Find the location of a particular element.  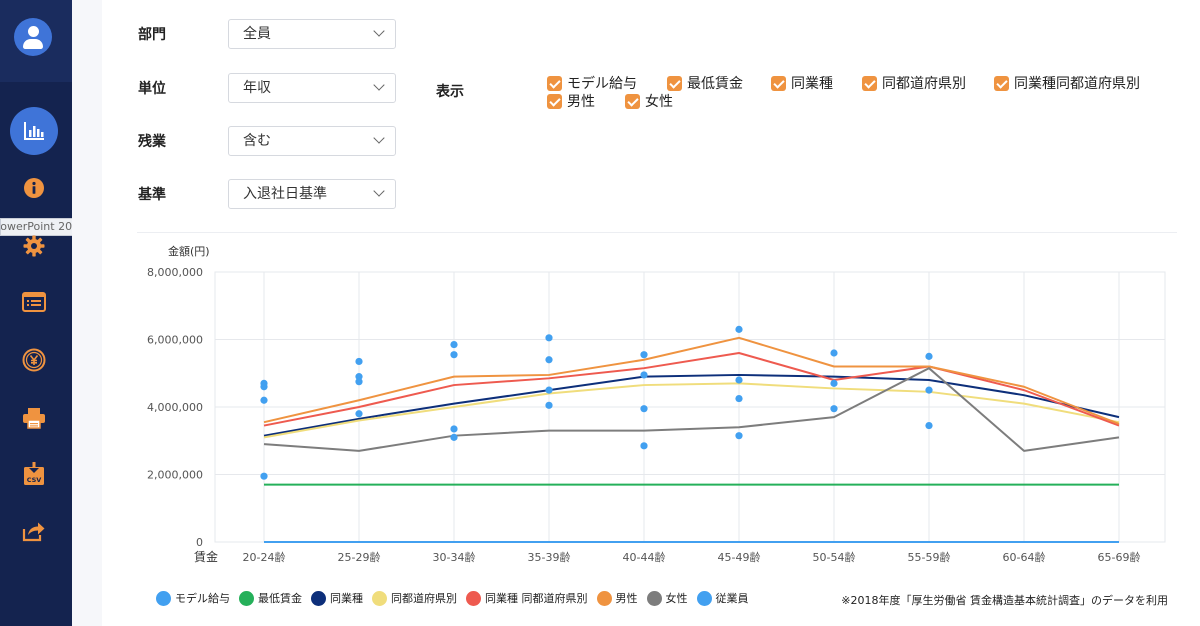

avatar is located at coordinates (33, 37).